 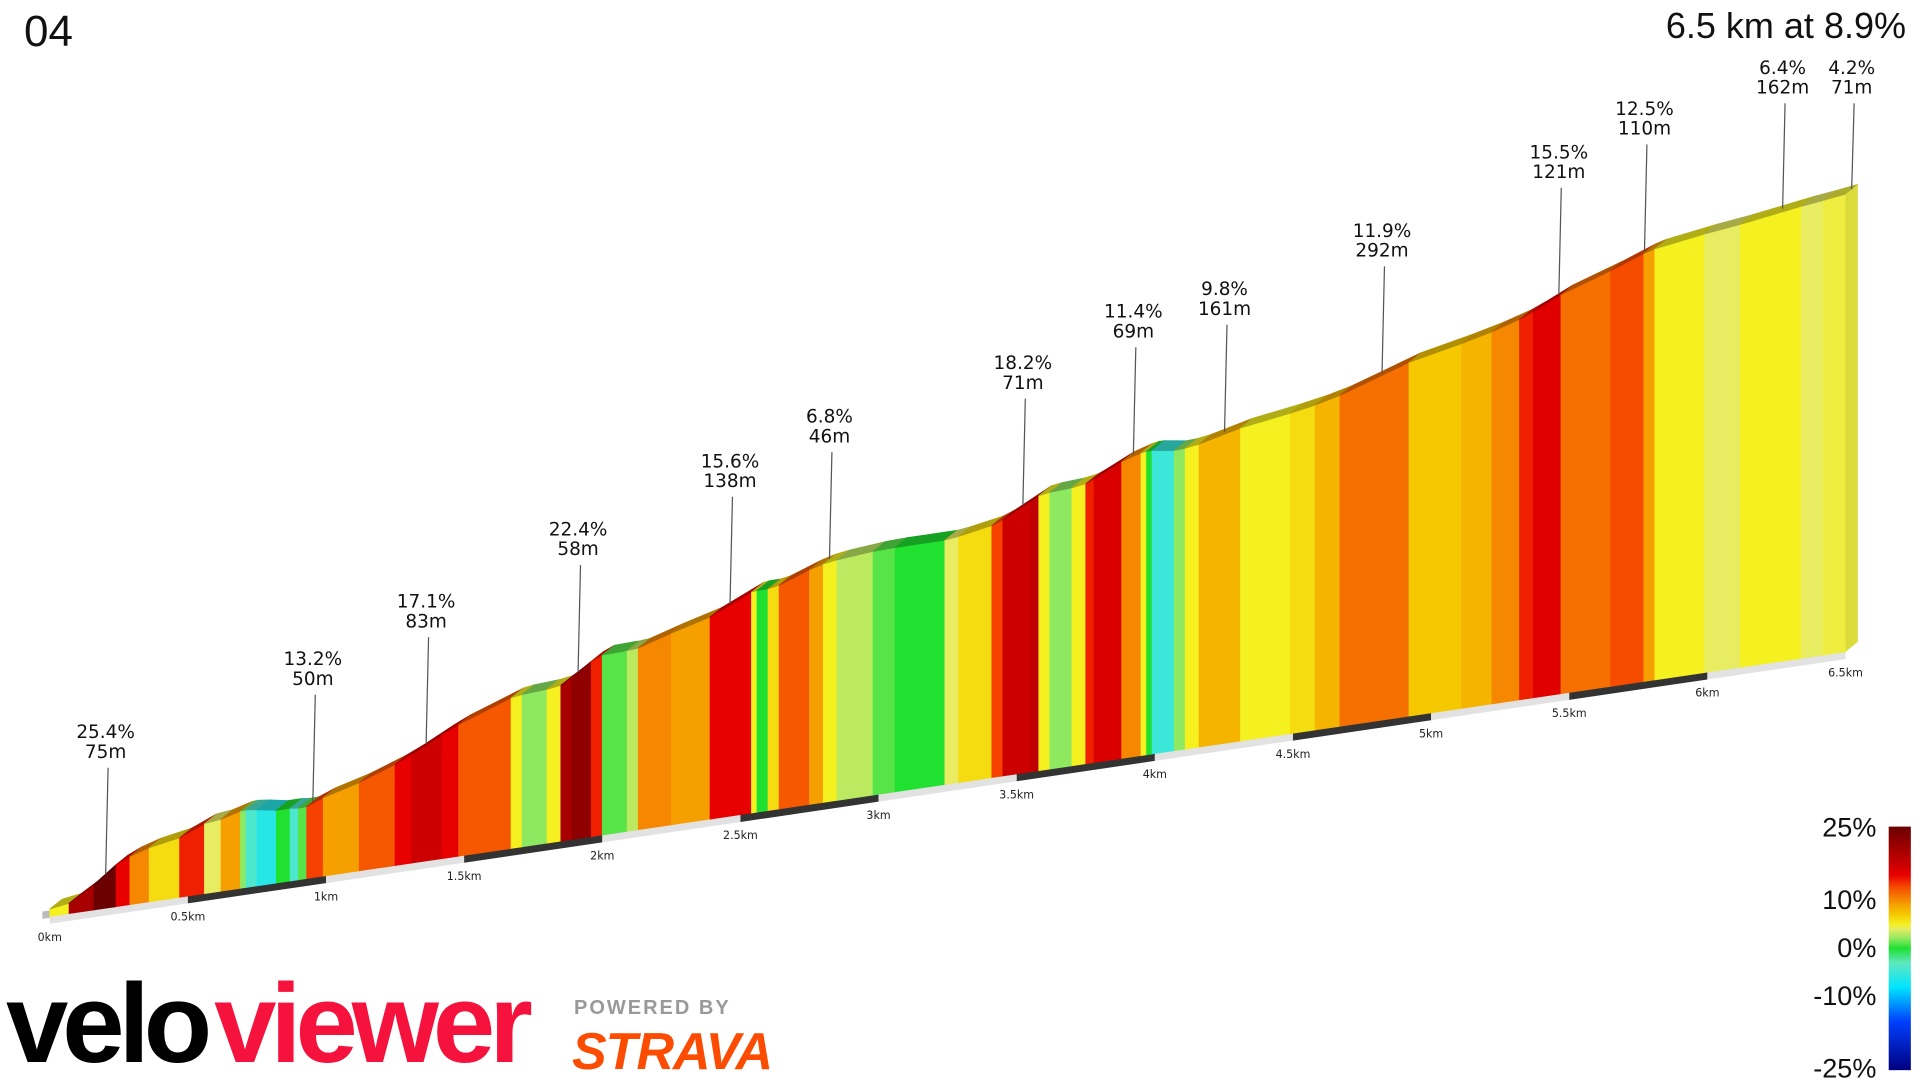 I want to click on annotation-length: 292m, so click(x=1381, y=251).